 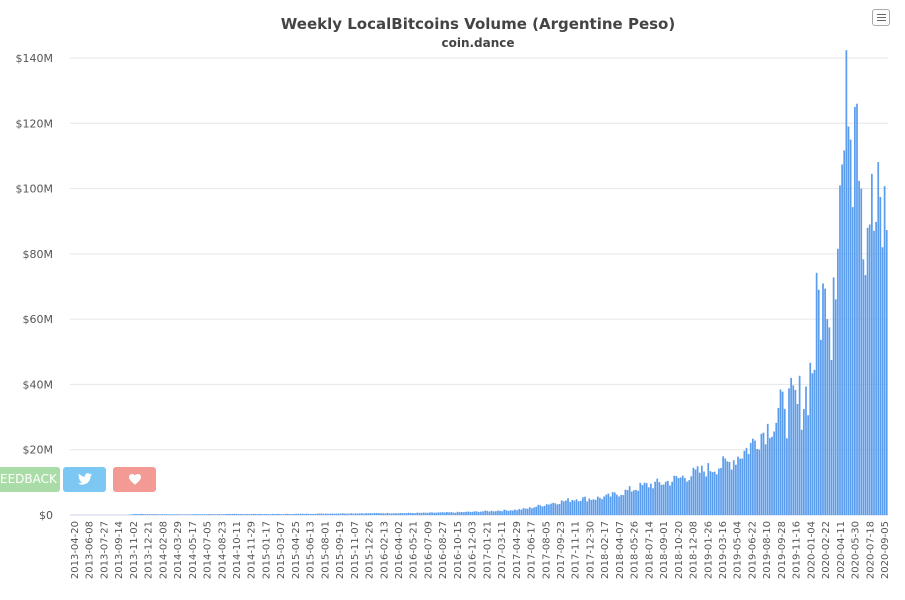 I want to click on x-tick-label: 2015-03-07, so click(x=281, y=550).